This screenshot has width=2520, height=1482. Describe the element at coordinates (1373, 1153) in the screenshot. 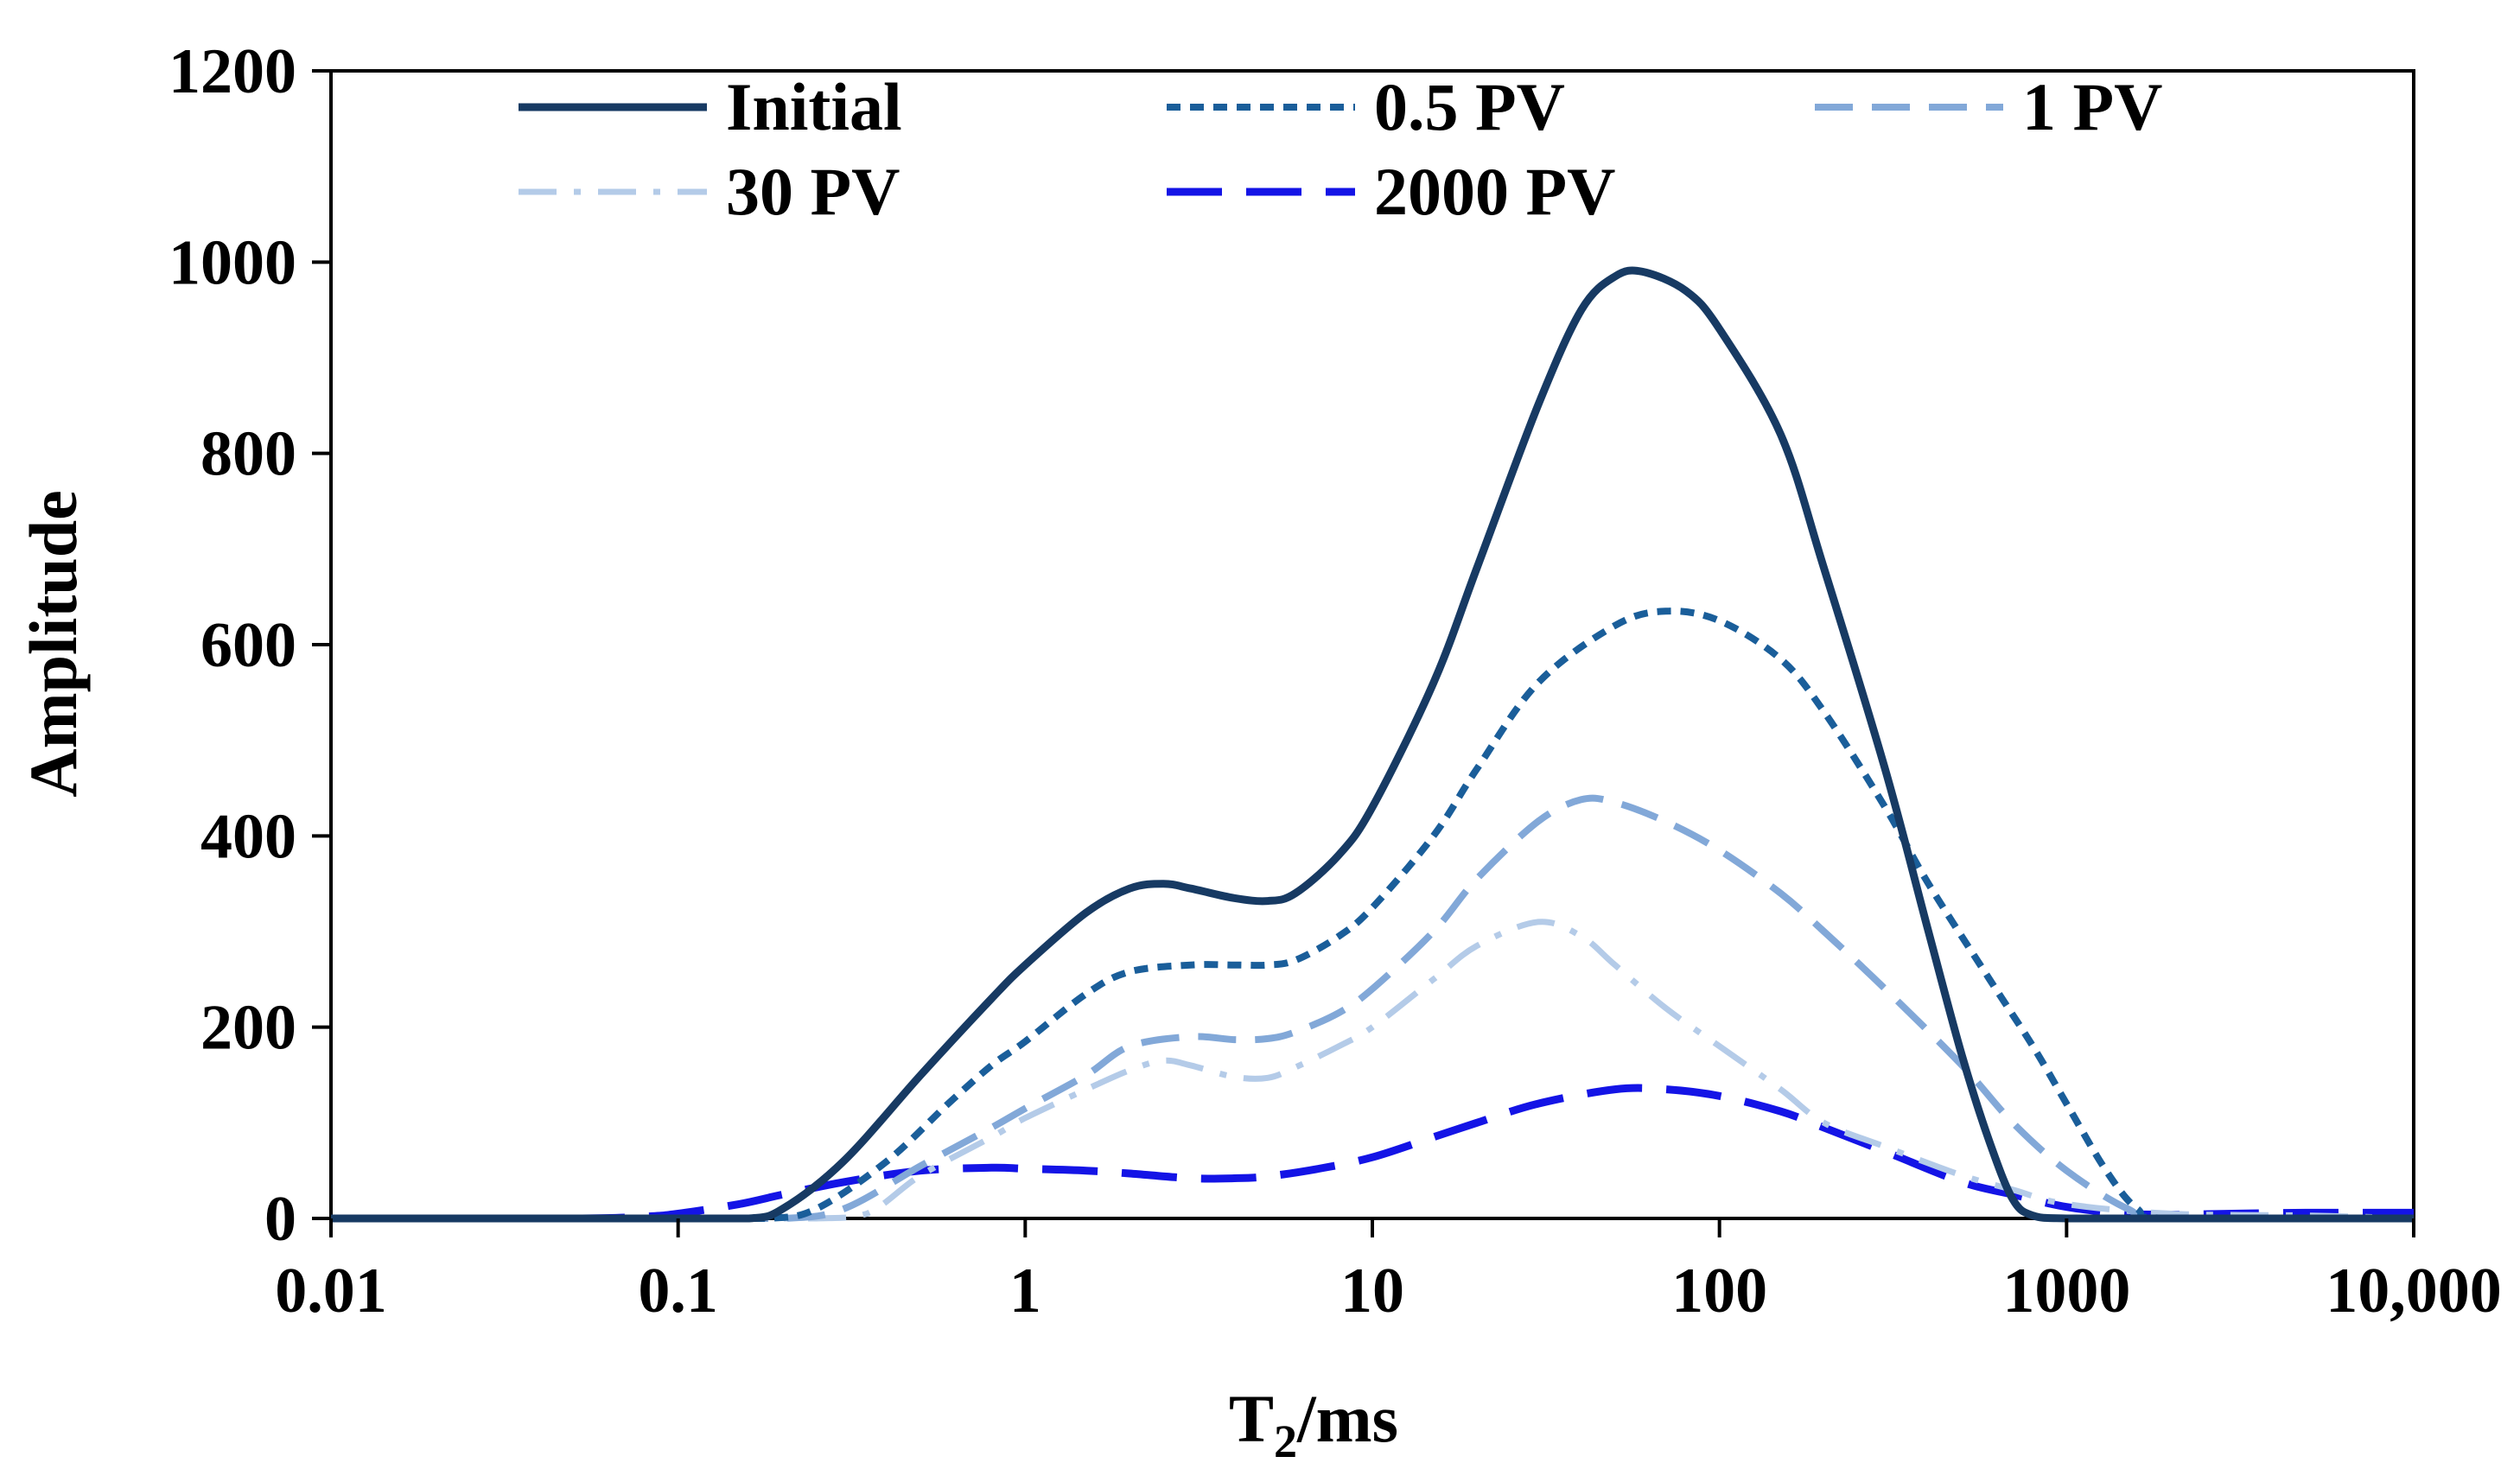

I see `series-line-2000-pv` at that location.